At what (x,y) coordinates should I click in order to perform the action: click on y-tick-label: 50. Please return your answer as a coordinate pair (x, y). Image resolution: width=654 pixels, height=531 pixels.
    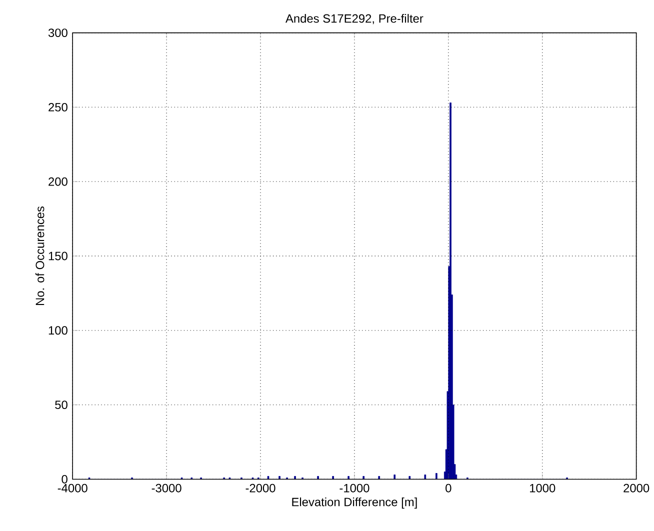
    Looking at the image, I should click on (61, 405).